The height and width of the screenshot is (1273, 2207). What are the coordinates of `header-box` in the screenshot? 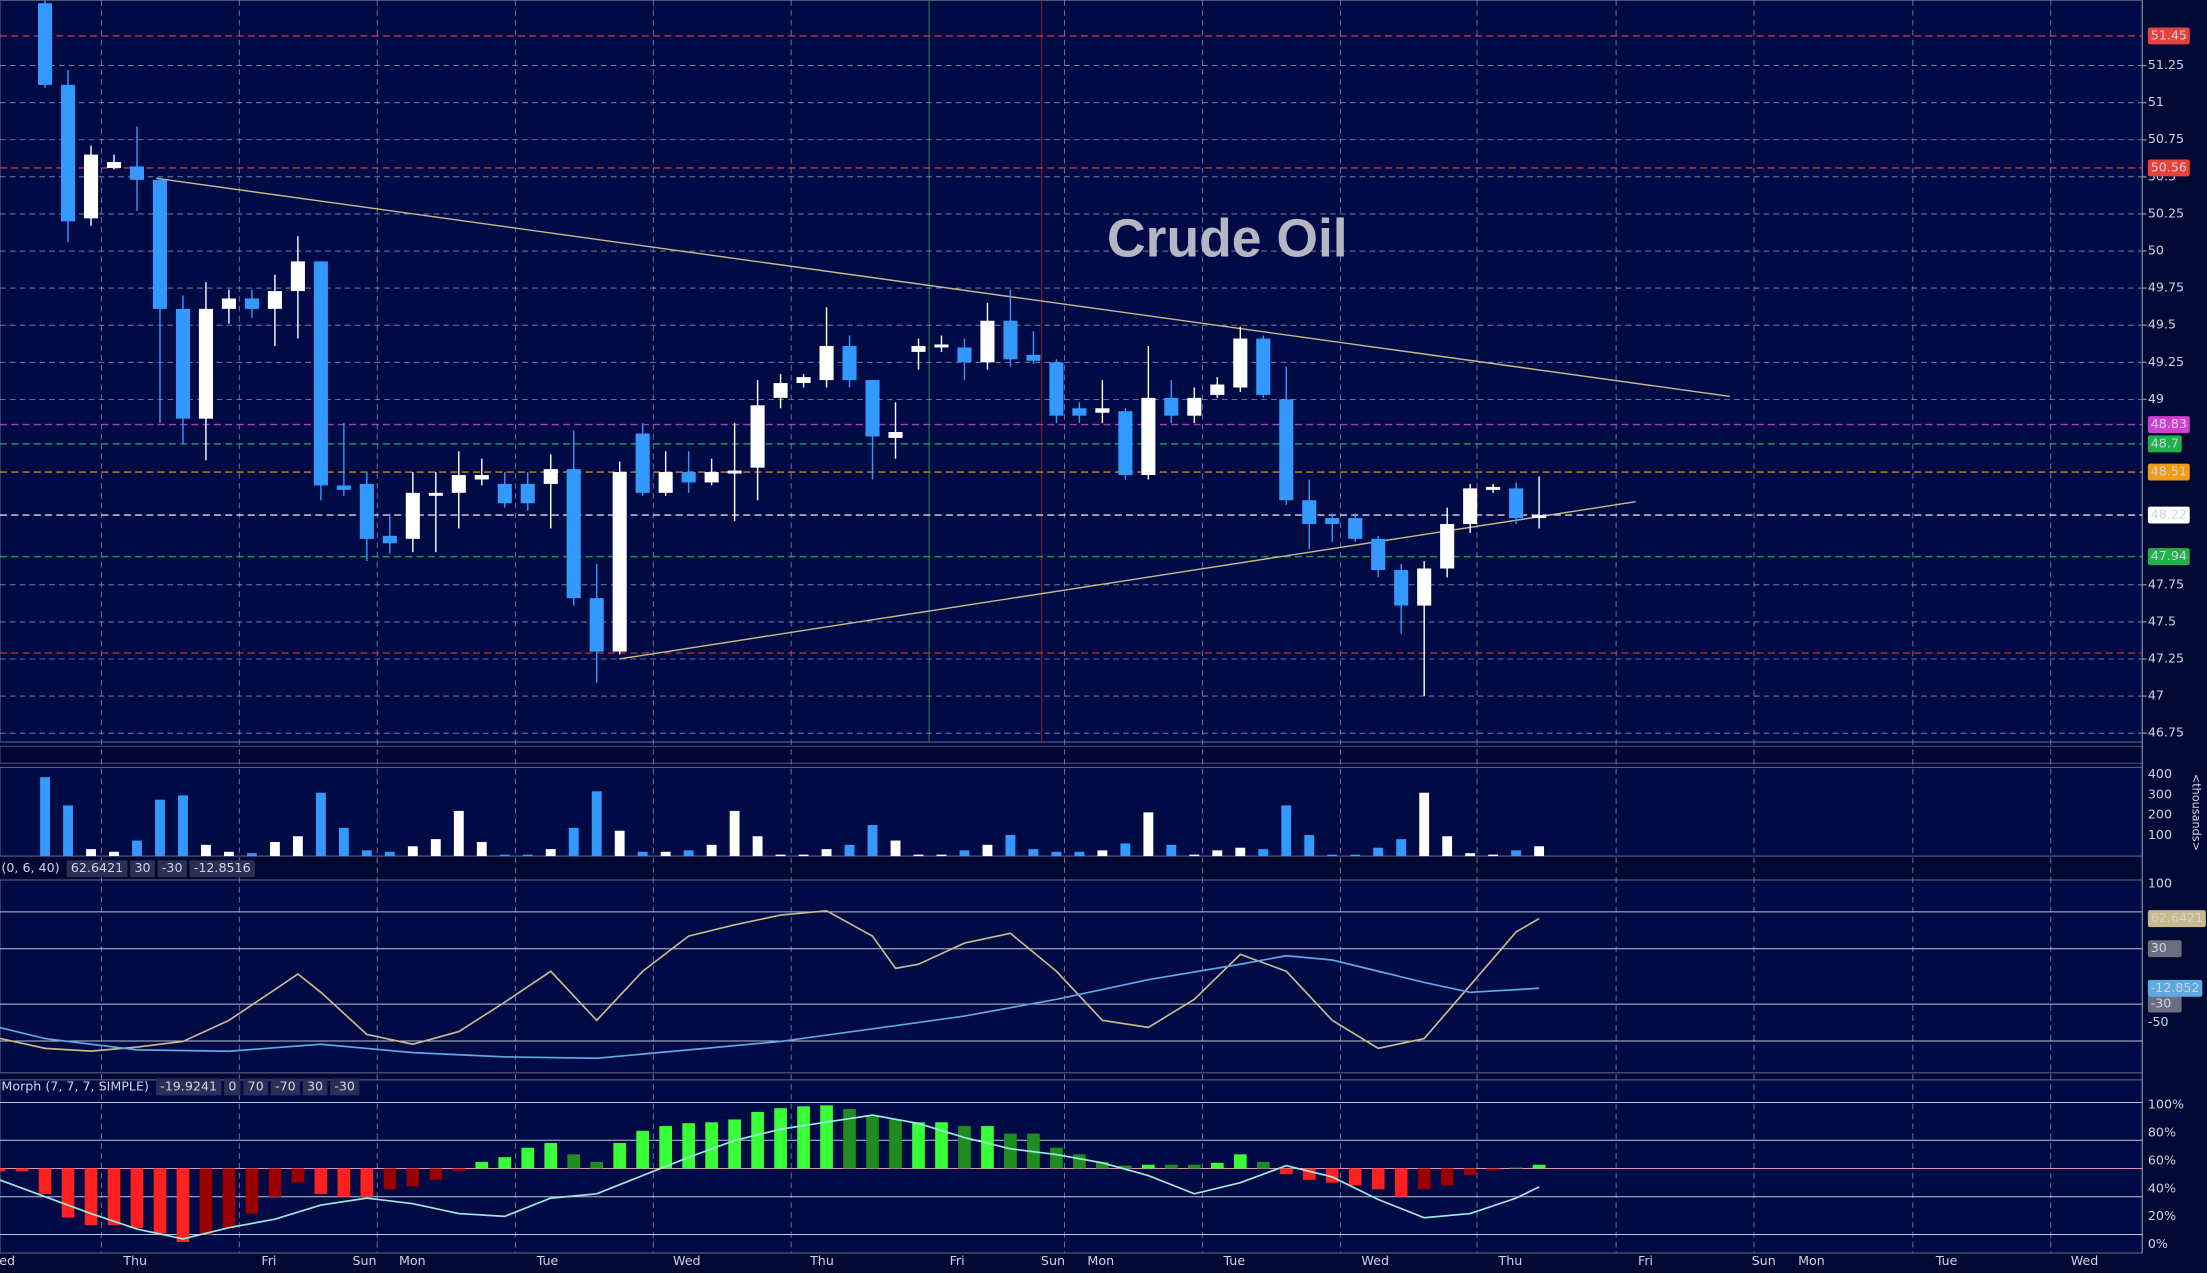 It's located at (232, 1087).